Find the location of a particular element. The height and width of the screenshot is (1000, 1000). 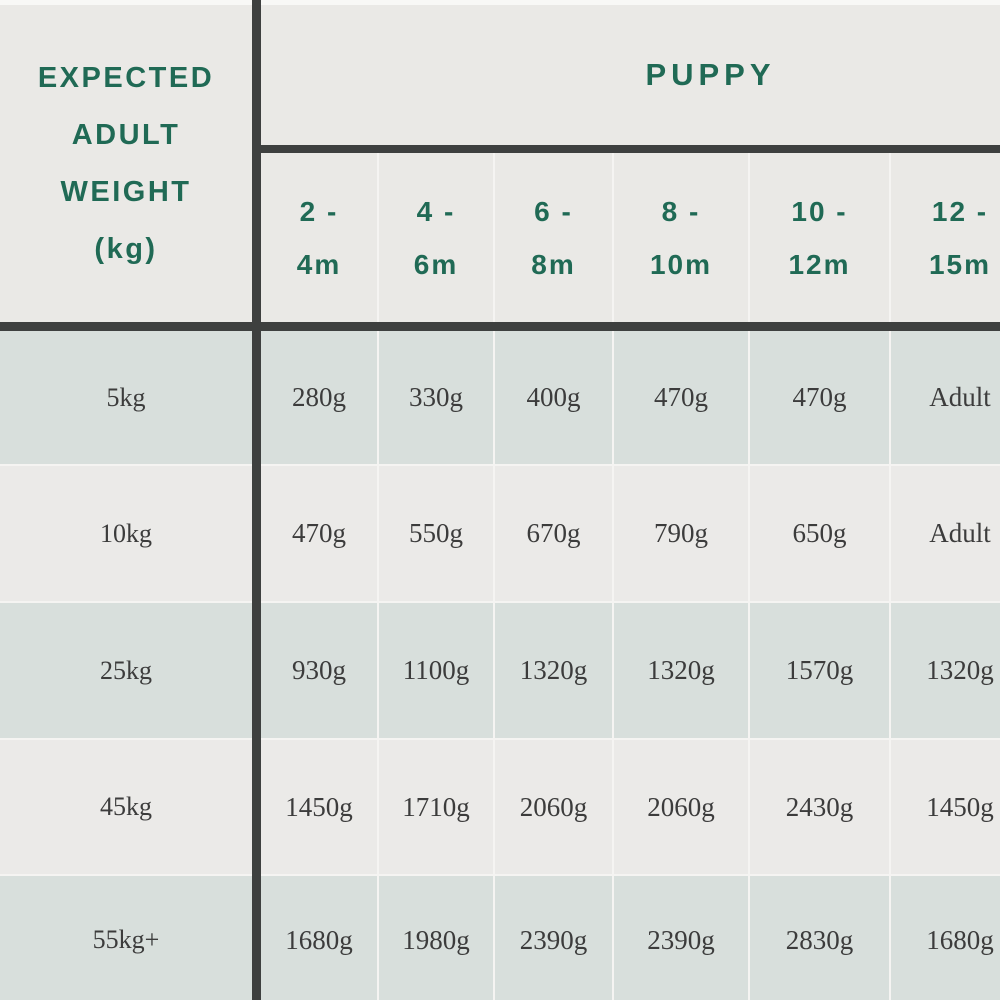

column-header-line: 4m is located at coordinates (319, 264).